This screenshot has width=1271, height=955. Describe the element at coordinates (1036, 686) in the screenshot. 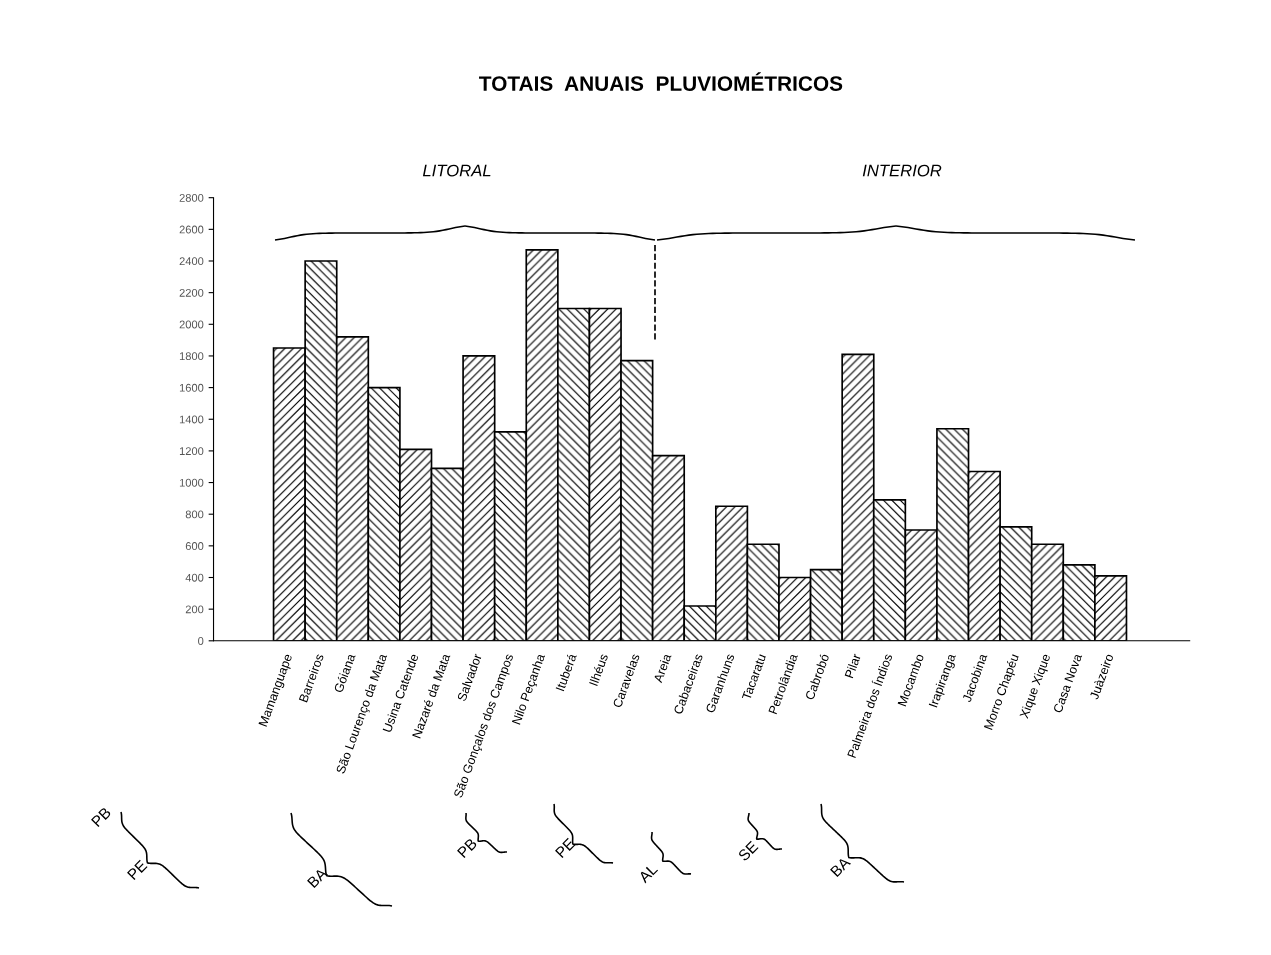

I see `x-tick-label: Xique Xique` at that location.